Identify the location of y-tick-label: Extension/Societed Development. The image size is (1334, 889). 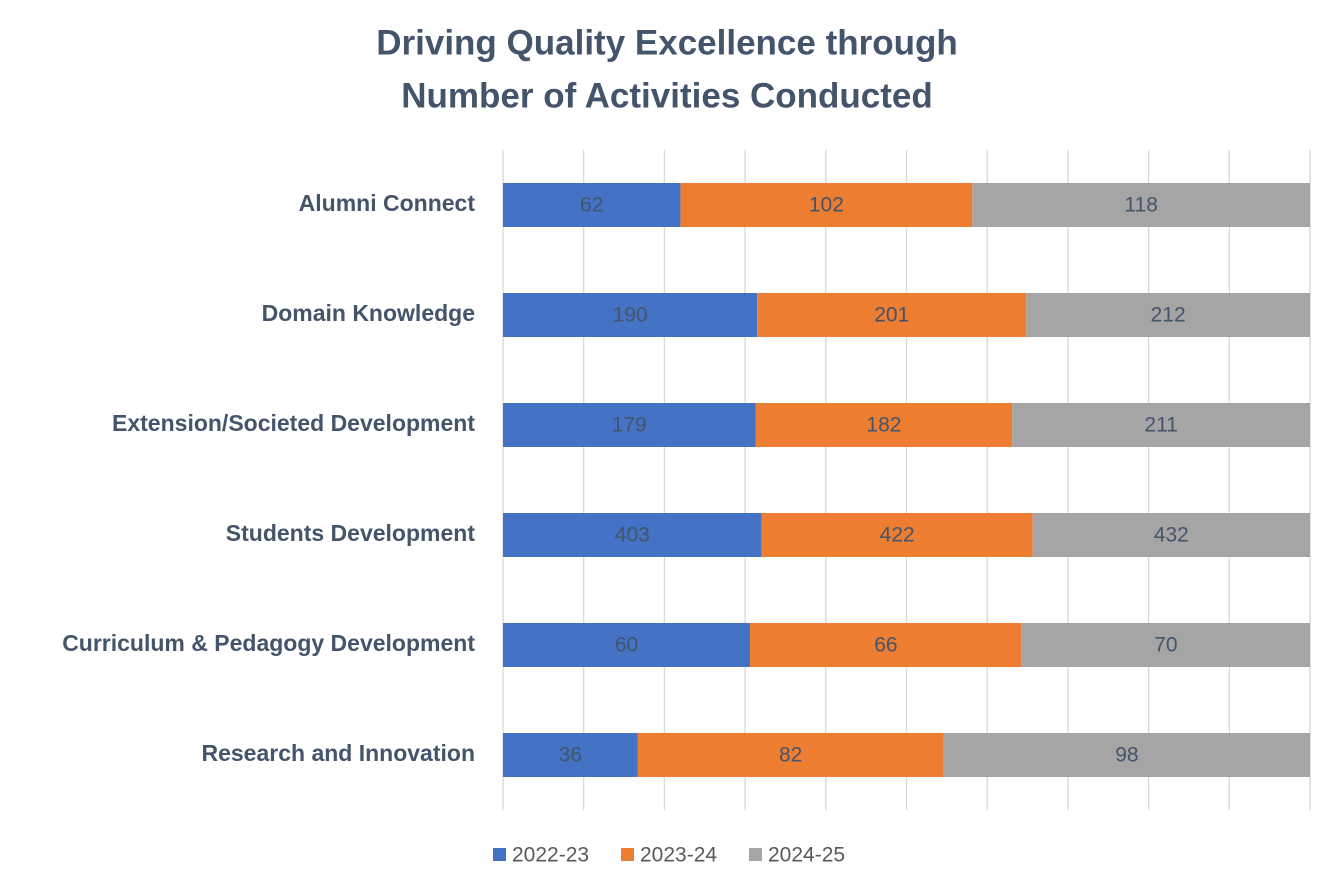
(293, 423).